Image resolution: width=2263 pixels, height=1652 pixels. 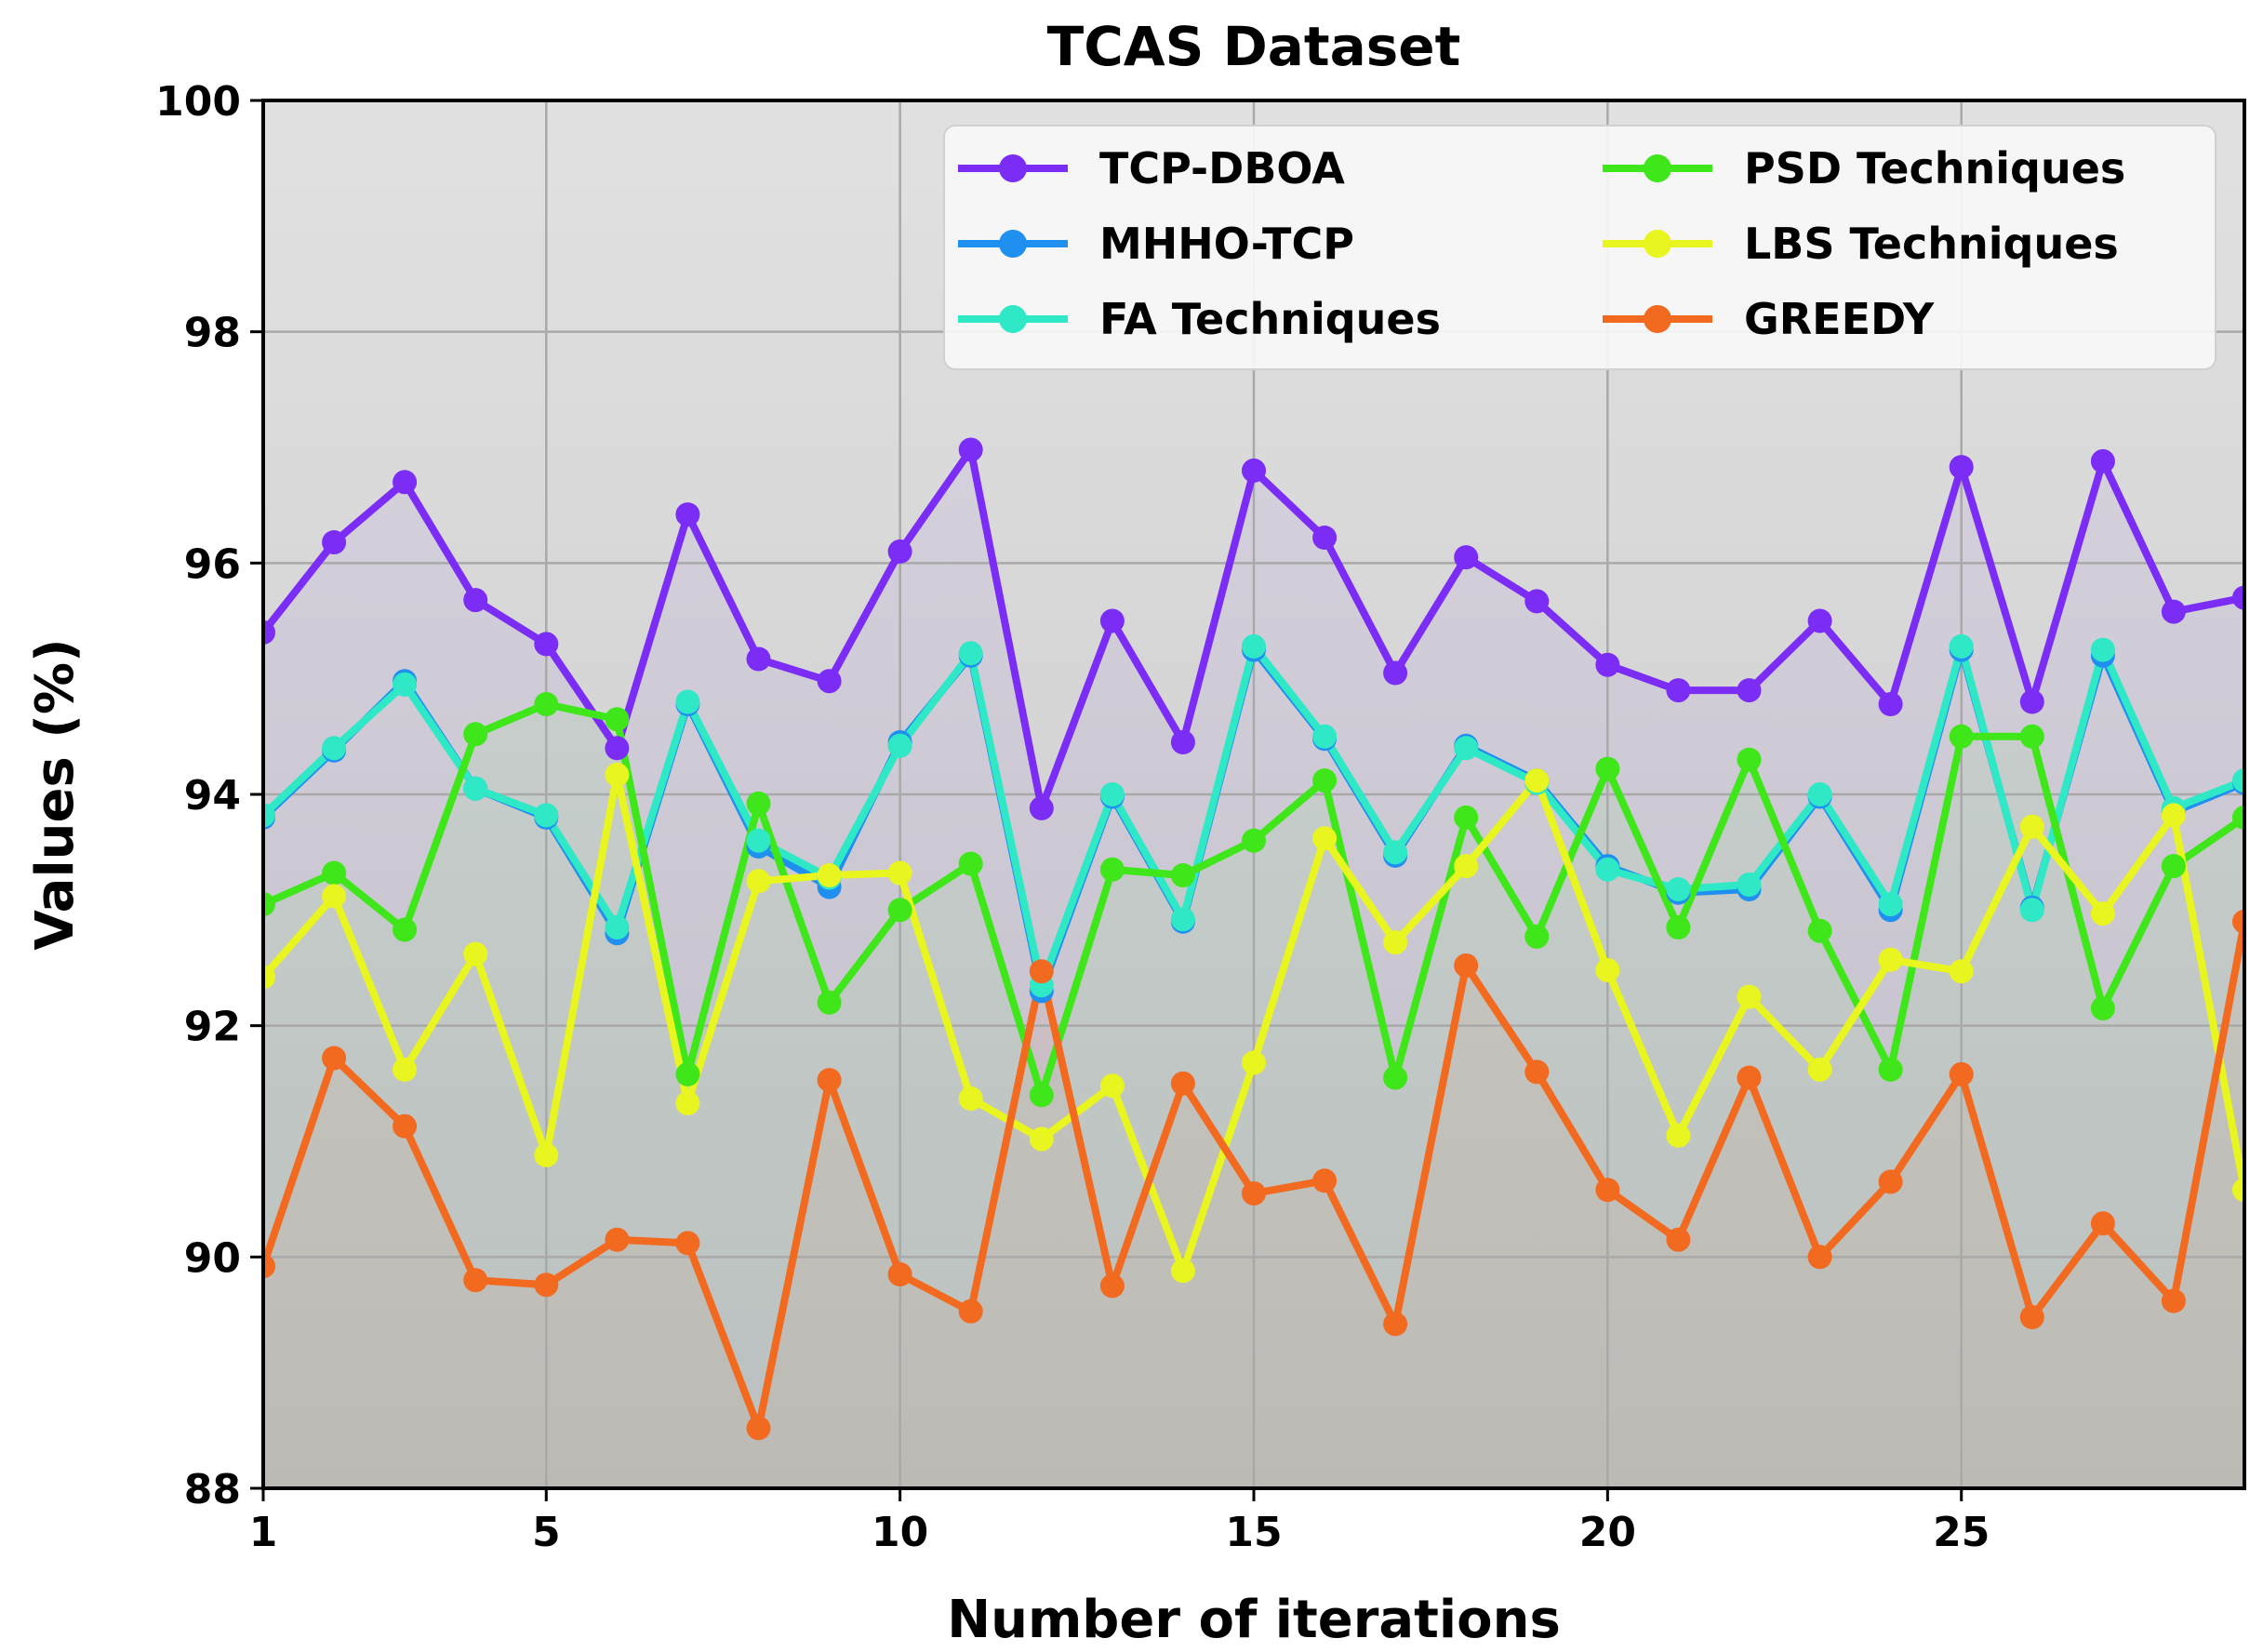 I want to click on legend-item-fa-techniques: FA Techniques, so click(x=1199, y=319).